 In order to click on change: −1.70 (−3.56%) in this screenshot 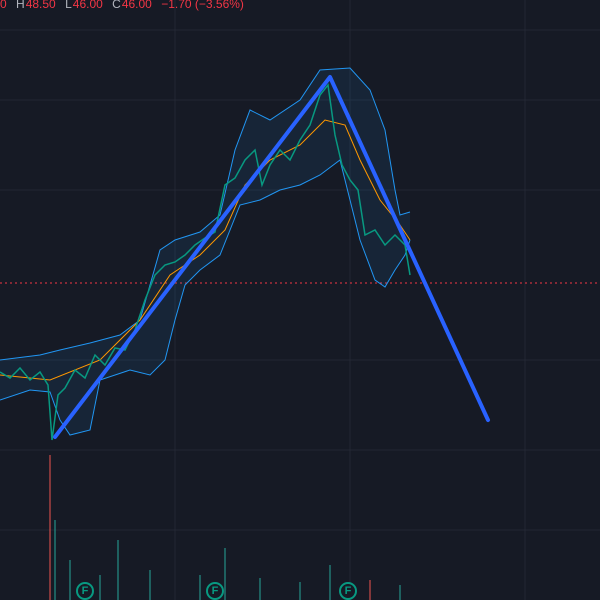, I will do `click(202, 5)`.